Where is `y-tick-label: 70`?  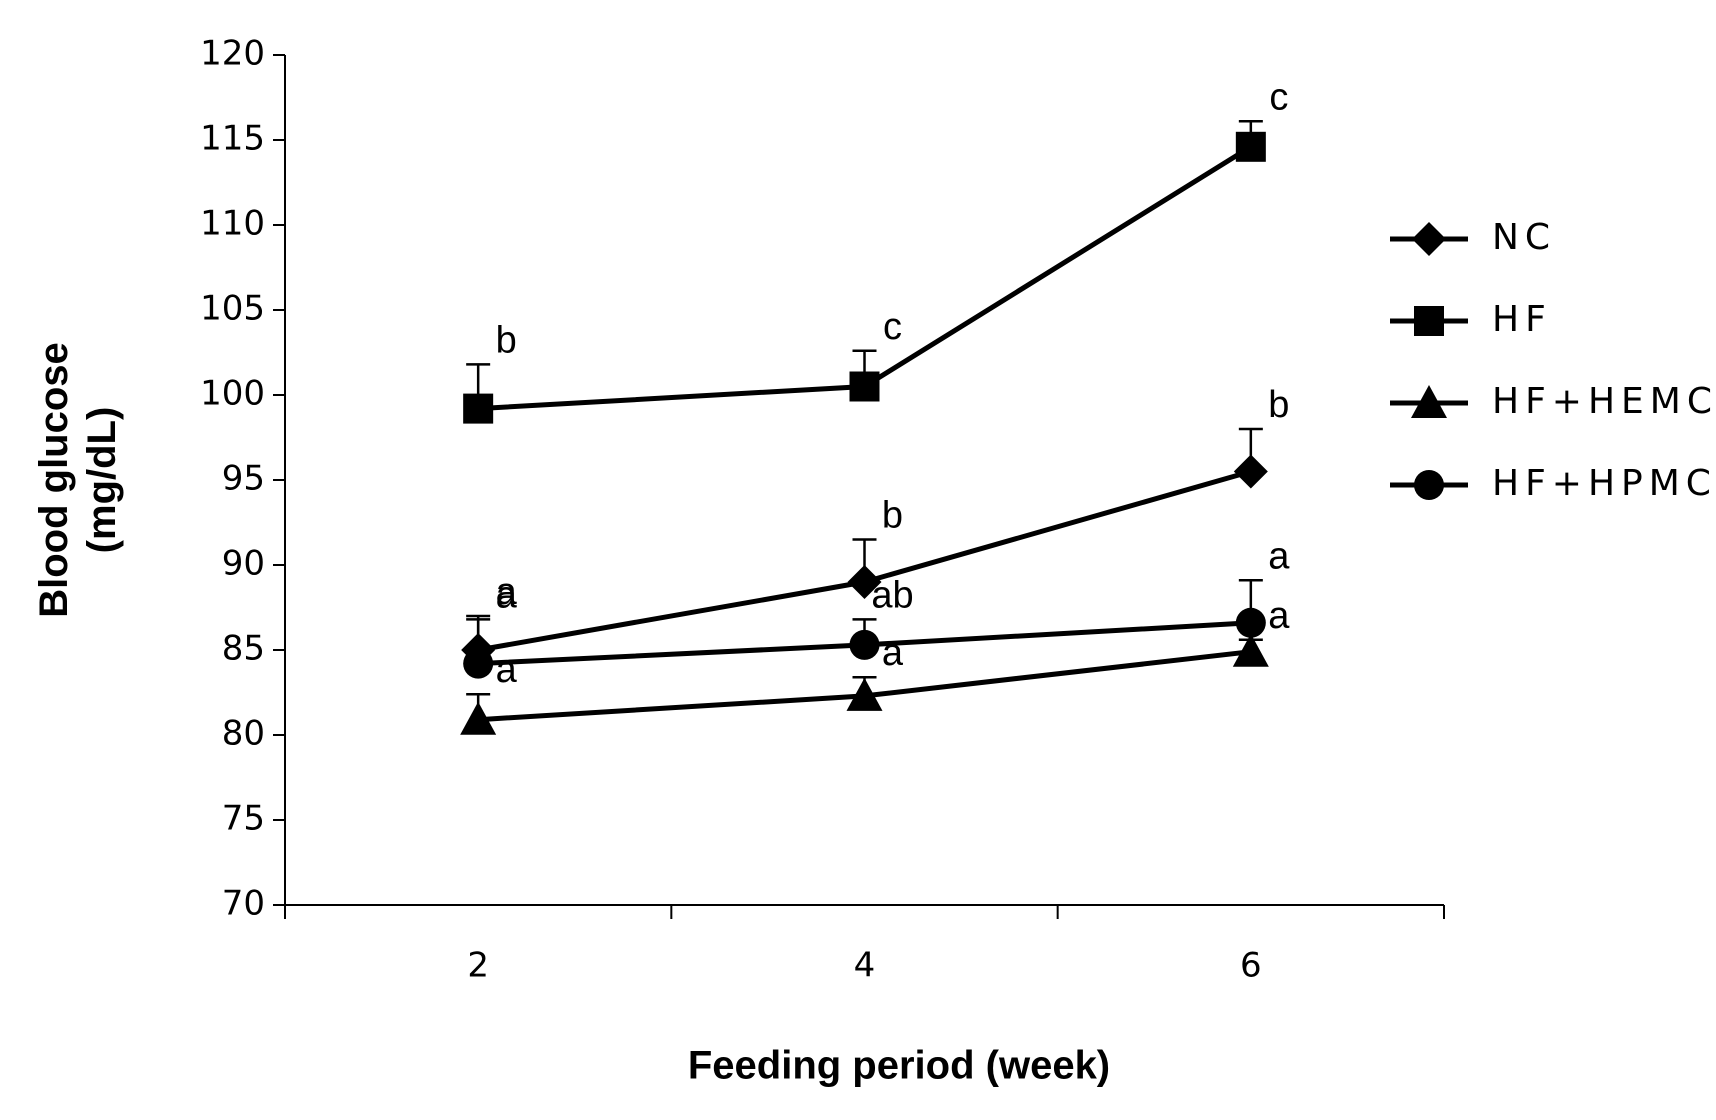 y-tick-label: 70 is located at coordinates (243, 904).